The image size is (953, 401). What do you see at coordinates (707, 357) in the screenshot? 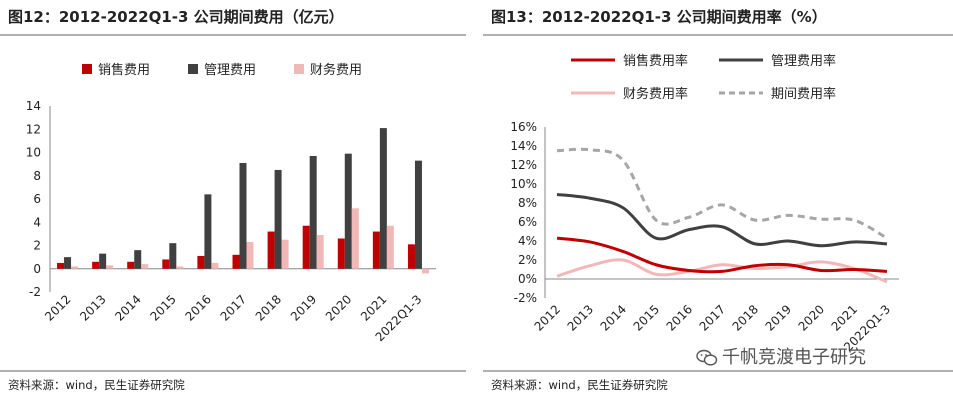
I see `wechat-icon` at bounding box center [707, 357].